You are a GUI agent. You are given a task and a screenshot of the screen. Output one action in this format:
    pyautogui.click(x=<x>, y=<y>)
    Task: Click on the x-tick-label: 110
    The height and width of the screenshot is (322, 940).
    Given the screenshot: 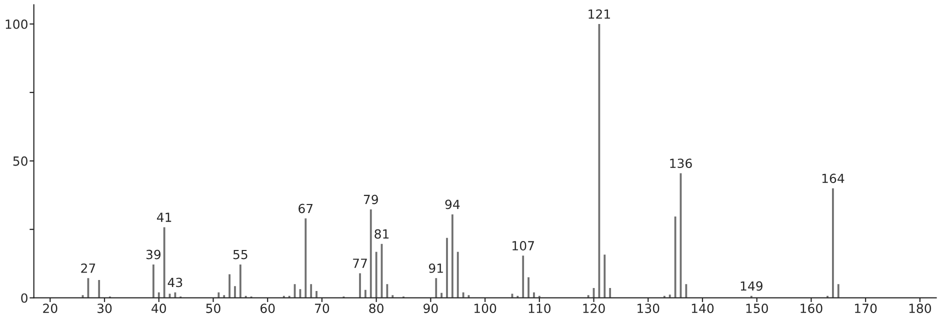 What is the action you would take?
    pyautogui.click(x=539, y=309)
    